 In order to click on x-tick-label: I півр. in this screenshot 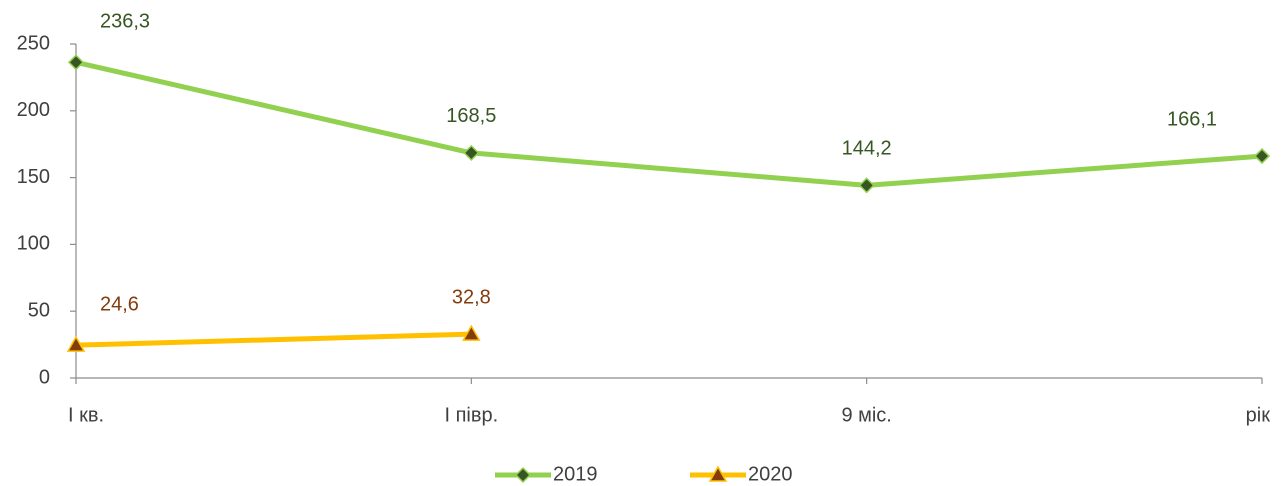, I will do `click(471, 415)`.